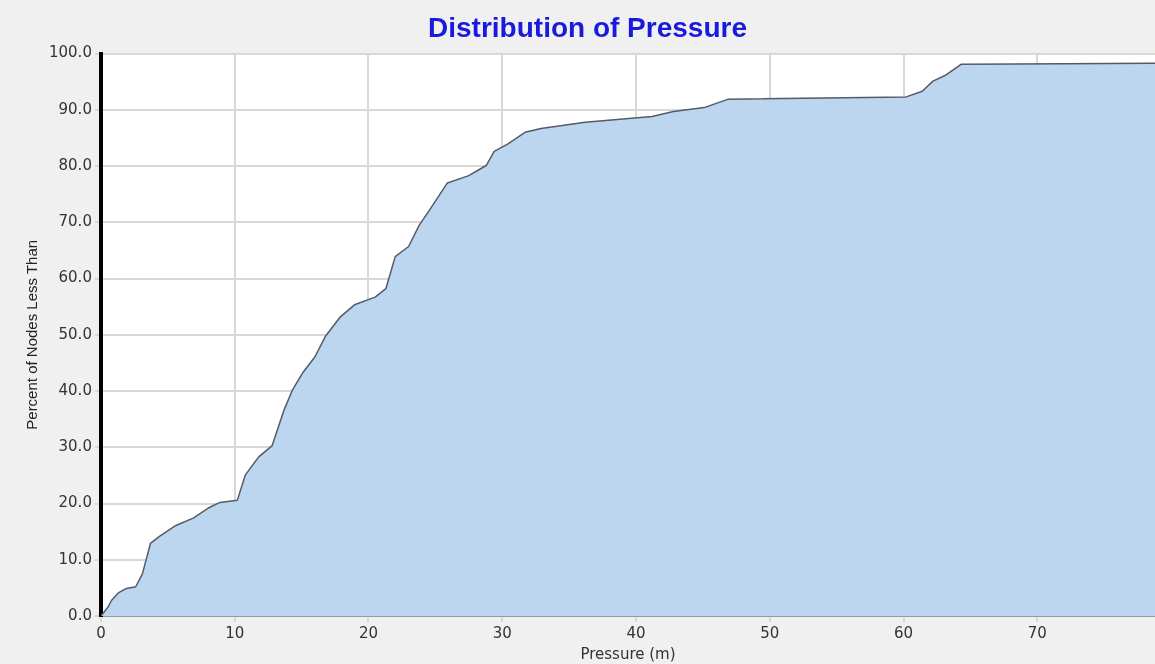 The height and width of the screenshot is (664, 1155). What do you see at coordinates (75, 389) in the screenshot?
I see `y-tick-label: 40.0` at bounding box center [75, 389].